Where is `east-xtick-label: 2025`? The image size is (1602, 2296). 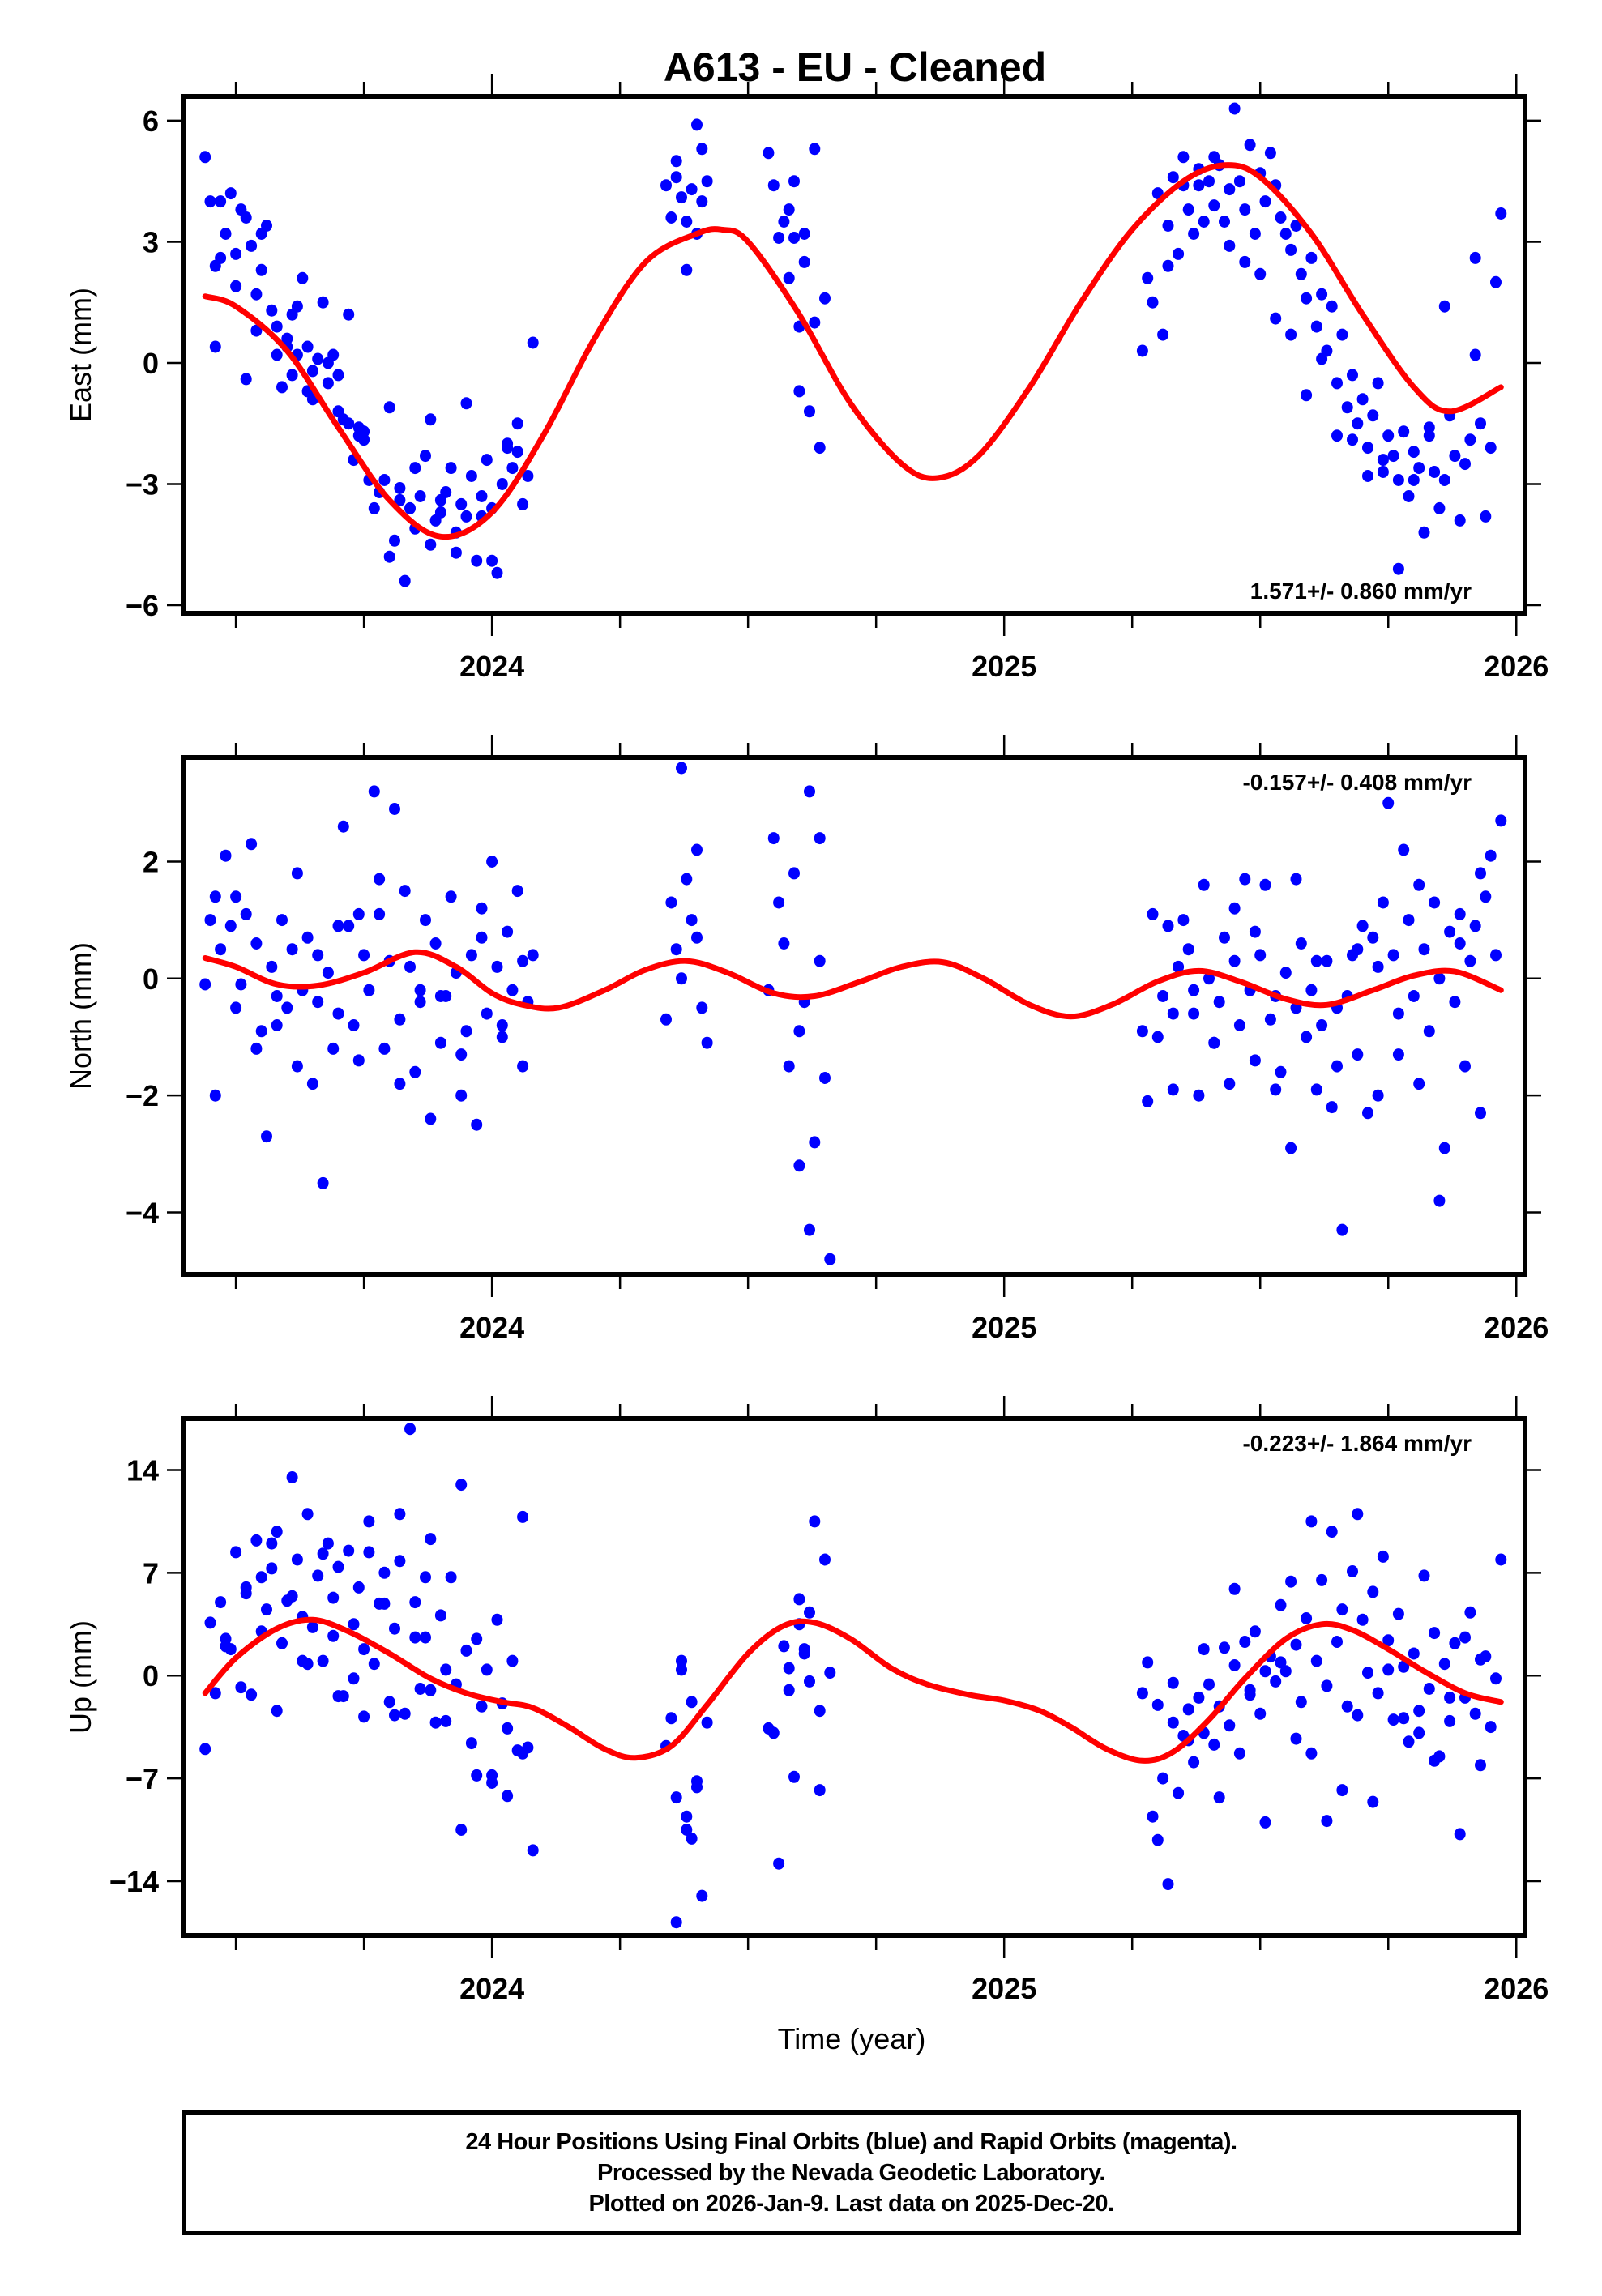
east-xtick-label: 2025 is located at coordinates (1004, 666).